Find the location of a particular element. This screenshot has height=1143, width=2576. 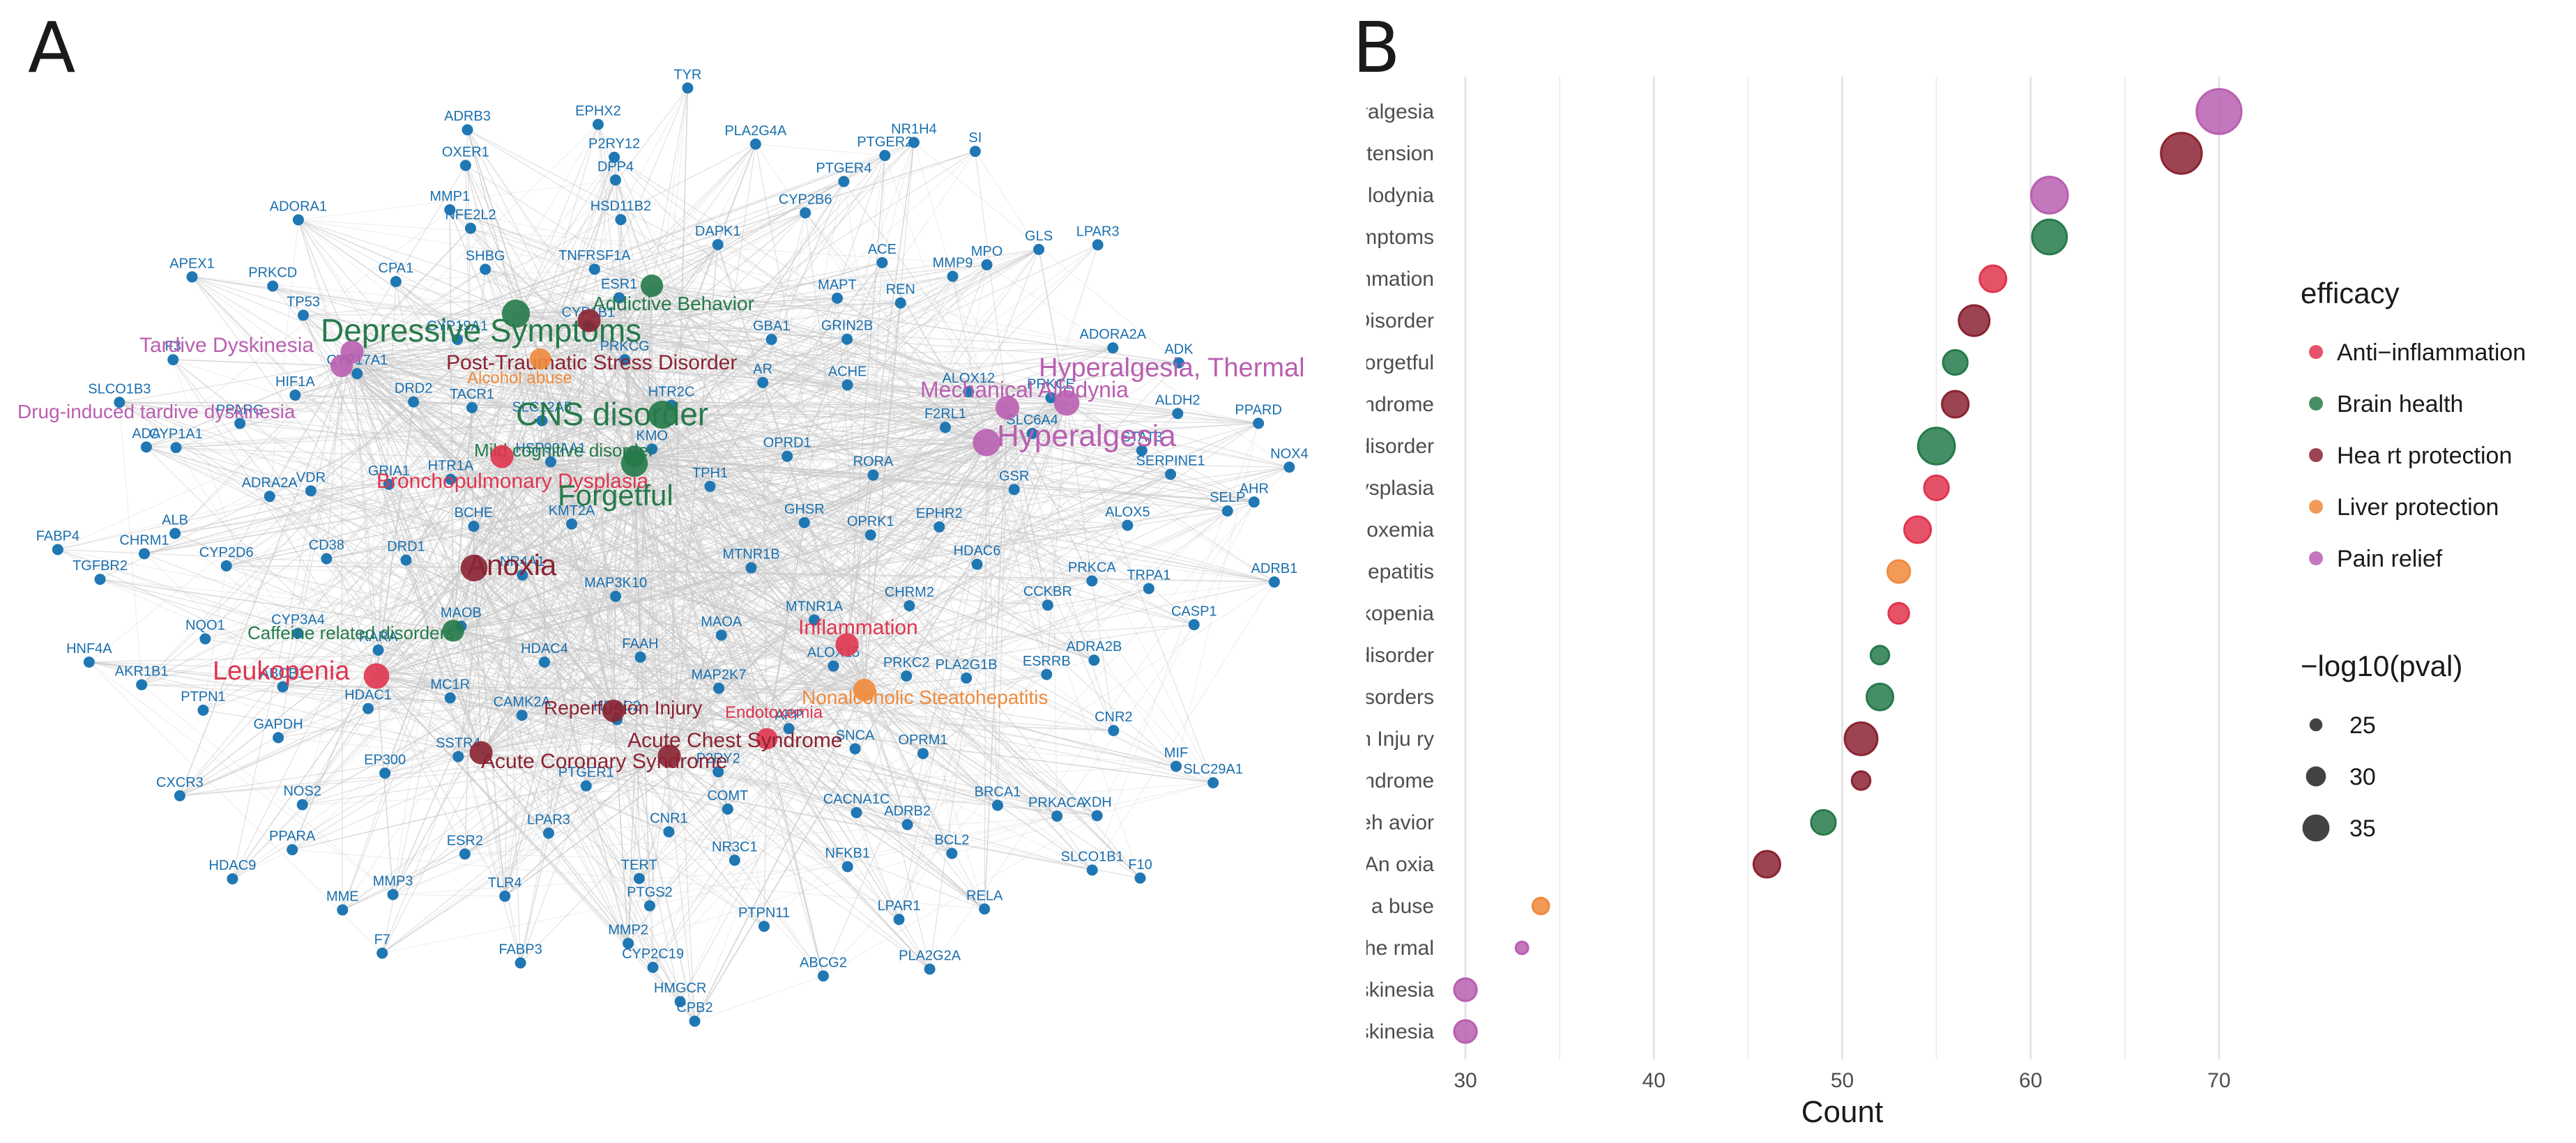

gene-label: MME is located at coordinates (343, 897).